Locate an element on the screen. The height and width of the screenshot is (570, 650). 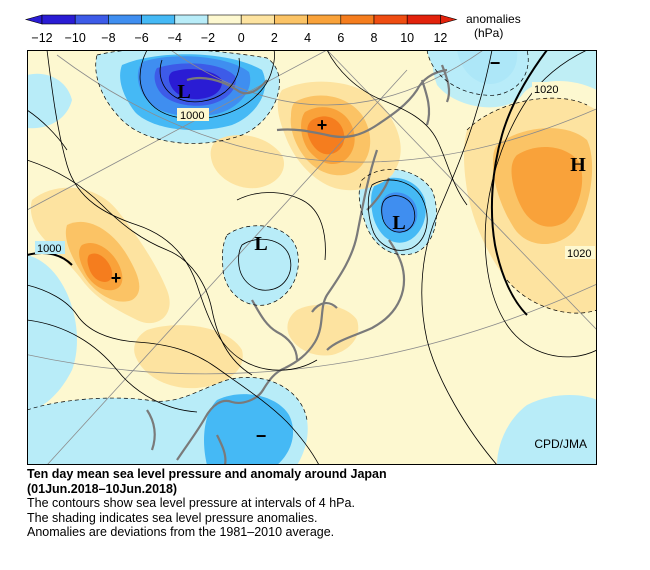
scale-tick-label: −4 is located at coordinates (175, 38).